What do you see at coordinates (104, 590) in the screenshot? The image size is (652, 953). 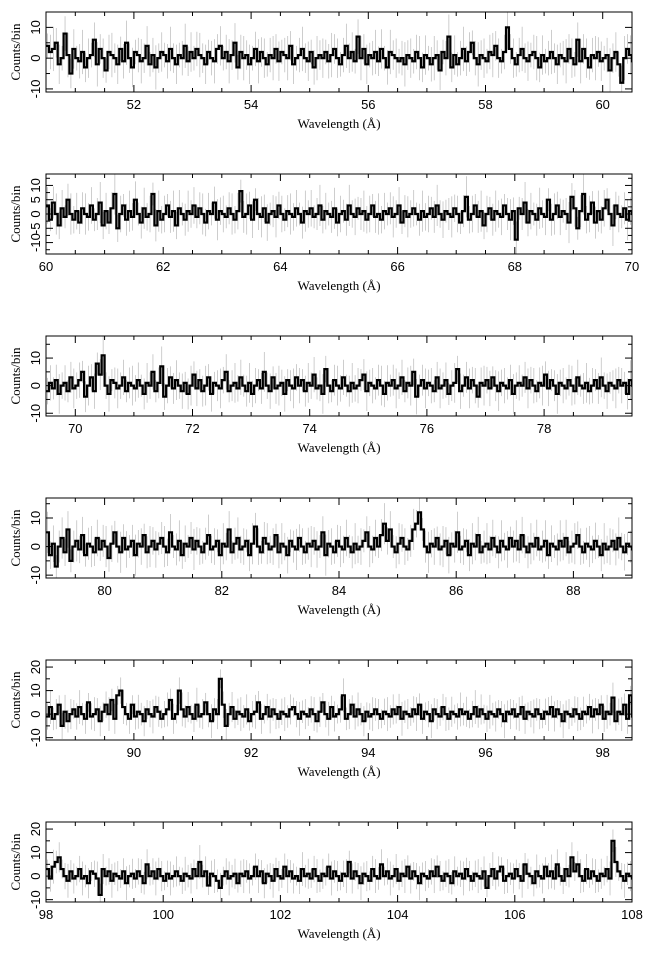 I see `x-tick-label: 80` at bounding box center [104, 590].